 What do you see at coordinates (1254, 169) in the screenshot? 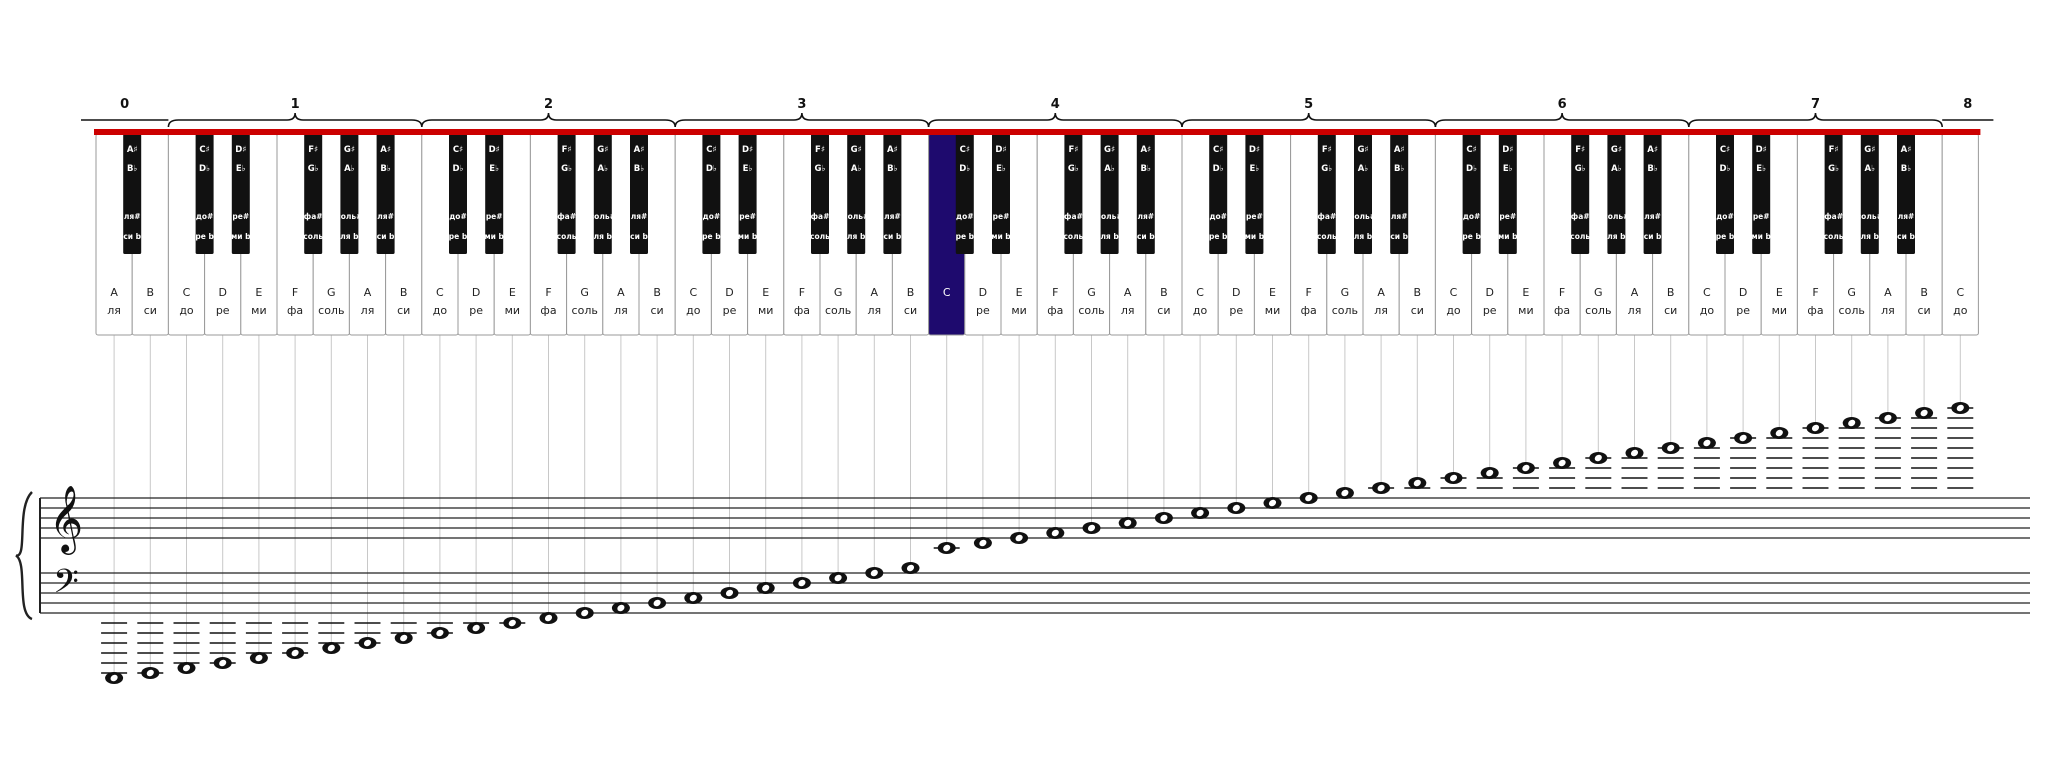
I see `black-key-flat-latin: E♭` at bounding box center [1254, 169].